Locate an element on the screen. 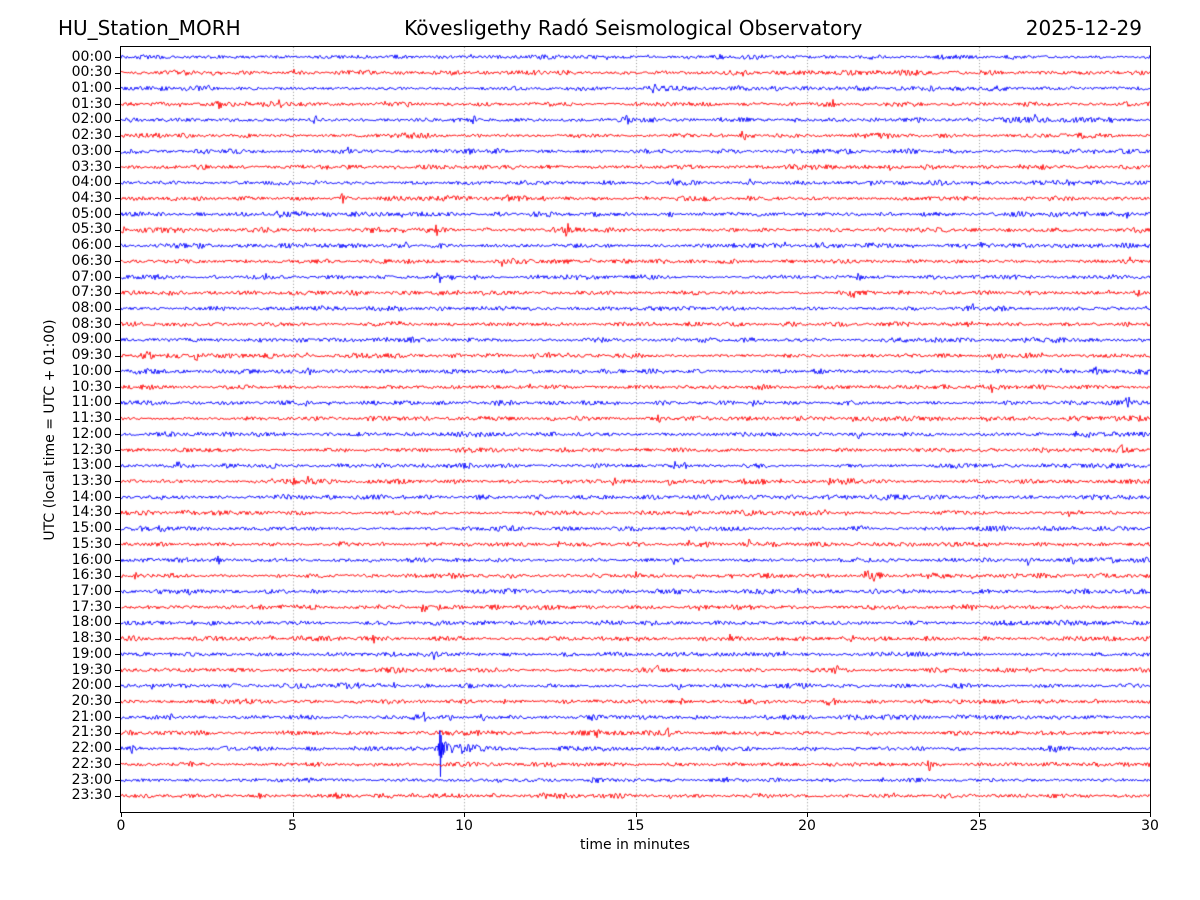 This screenshot has width=1200, height=900. y-tick-label: 09:30 is located at coordinates (91, 355).